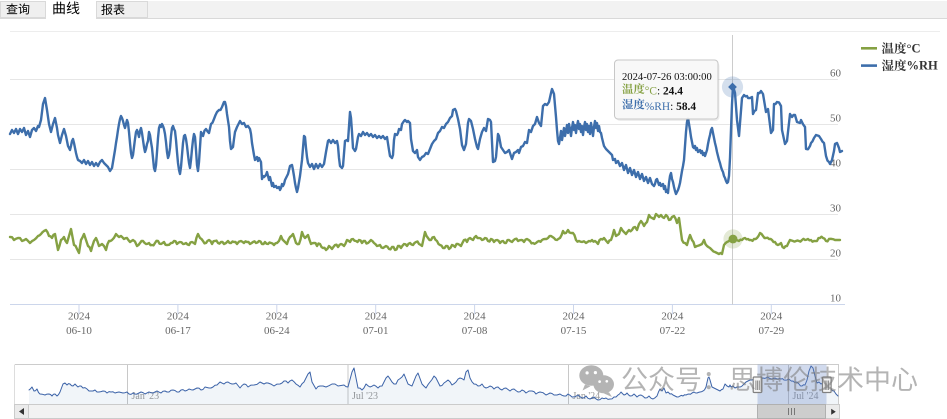 The height and width of the screenshot is (419, 947). I want to click on svg-text: 06-17, so click(178, 331).